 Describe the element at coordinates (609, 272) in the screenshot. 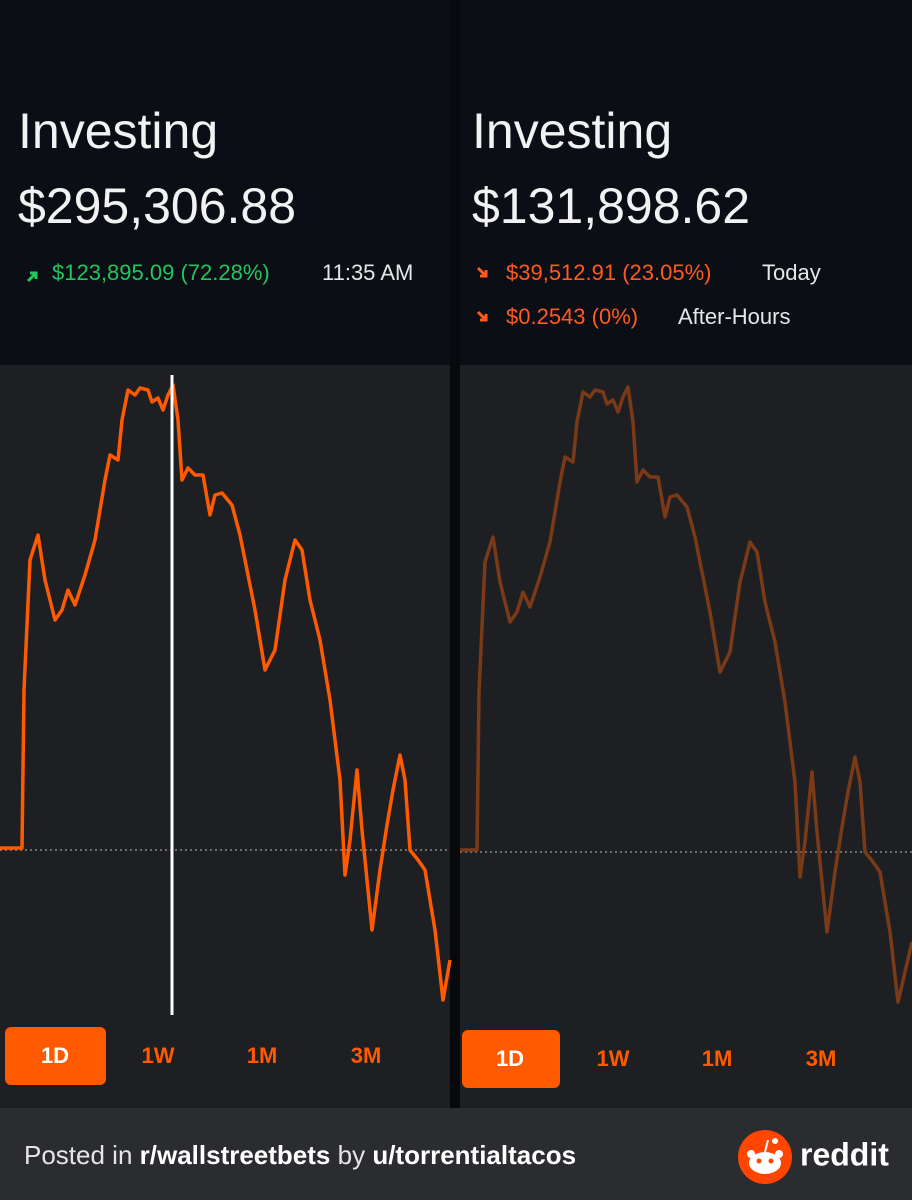

I see `change: $39,512.91 (23.05%)` at that location.